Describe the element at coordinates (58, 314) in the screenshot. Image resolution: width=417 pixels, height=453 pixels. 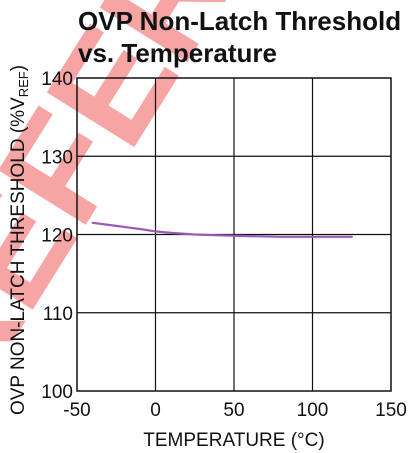
I see `y-tick-label: 110` at that location.